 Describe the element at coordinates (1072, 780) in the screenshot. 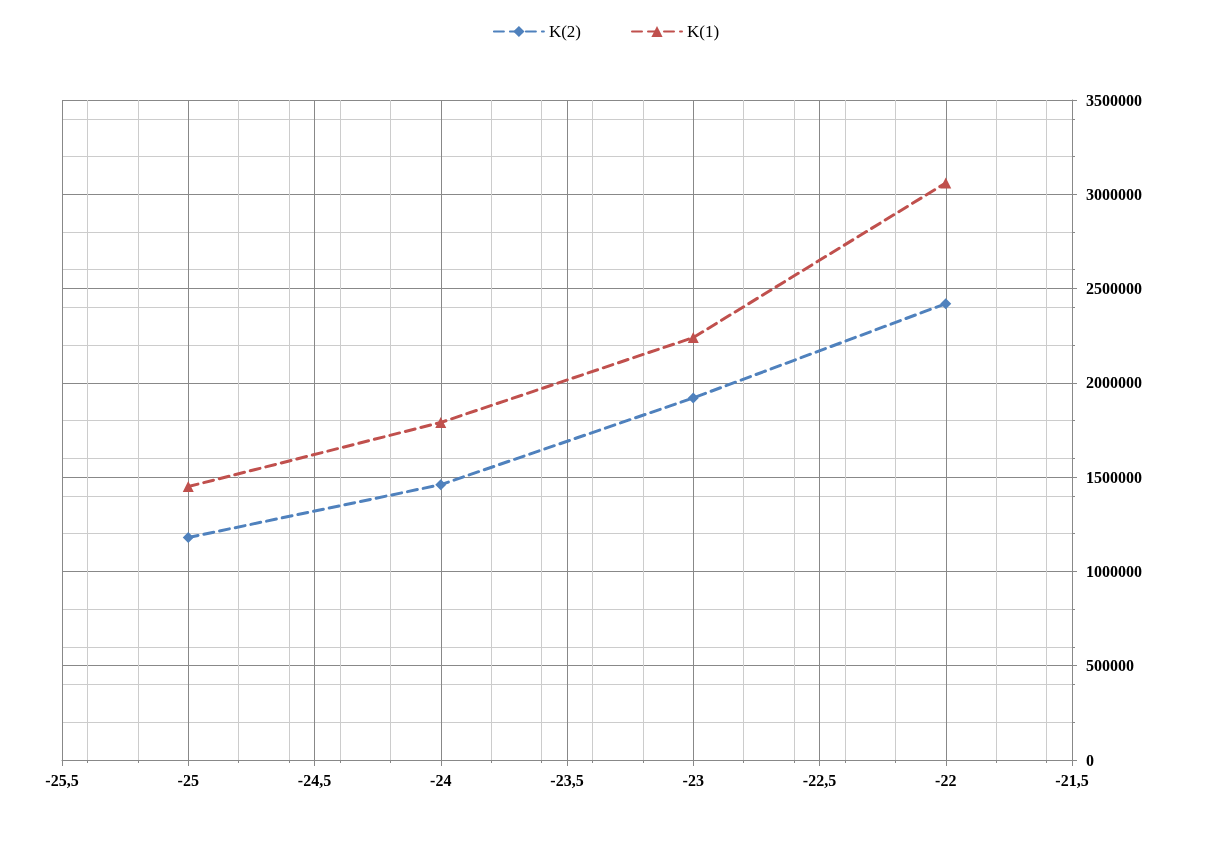

I see `x-tick-label: -21,5` at that location.